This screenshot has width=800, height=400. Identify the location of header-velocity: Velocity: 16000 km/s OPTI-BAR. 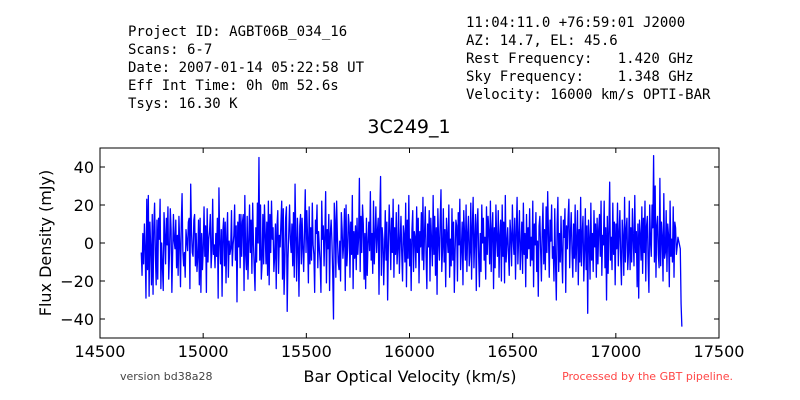
(588, 95).